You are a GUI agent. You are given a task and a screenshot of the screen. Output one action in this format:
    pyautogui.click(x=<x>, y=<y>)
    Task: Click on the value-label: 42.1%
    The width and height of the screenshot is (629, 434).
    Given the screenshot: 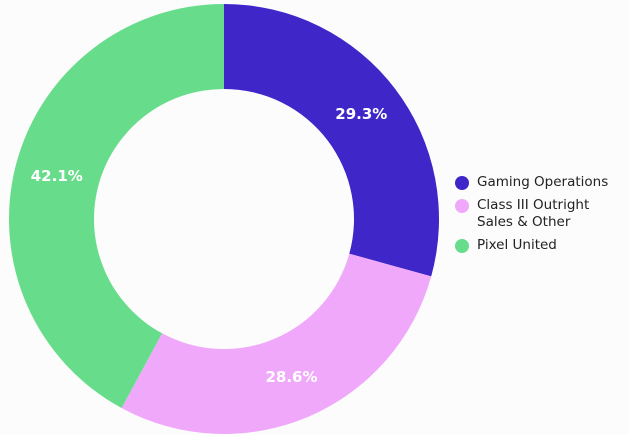 What is the action you would take?
    pyautogui.click(x=57, y=176)
    